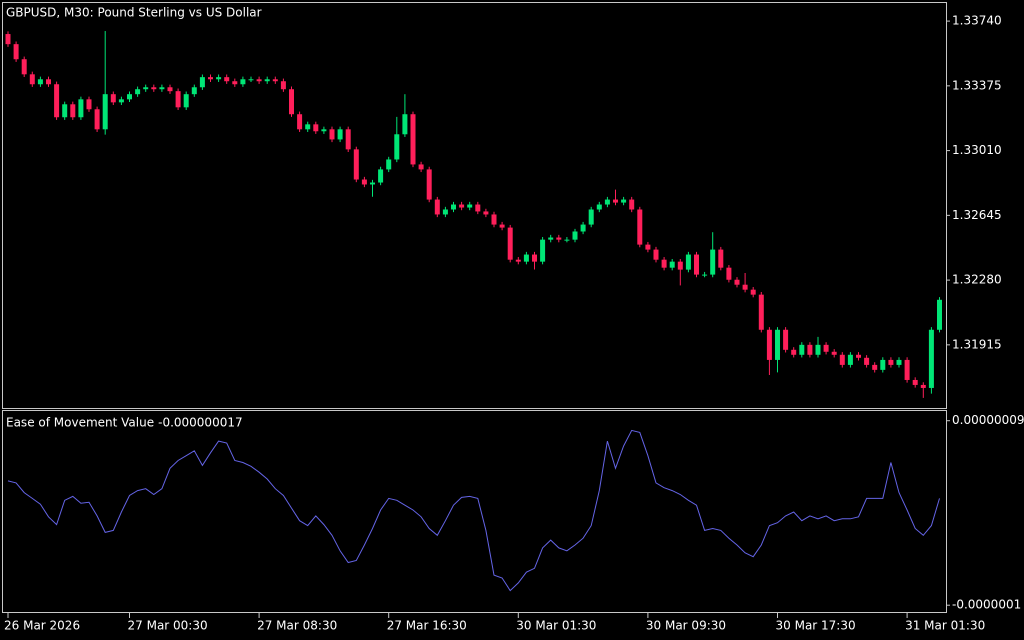  I want to click on y-tick-label: 1.33740, so click(977, 21).